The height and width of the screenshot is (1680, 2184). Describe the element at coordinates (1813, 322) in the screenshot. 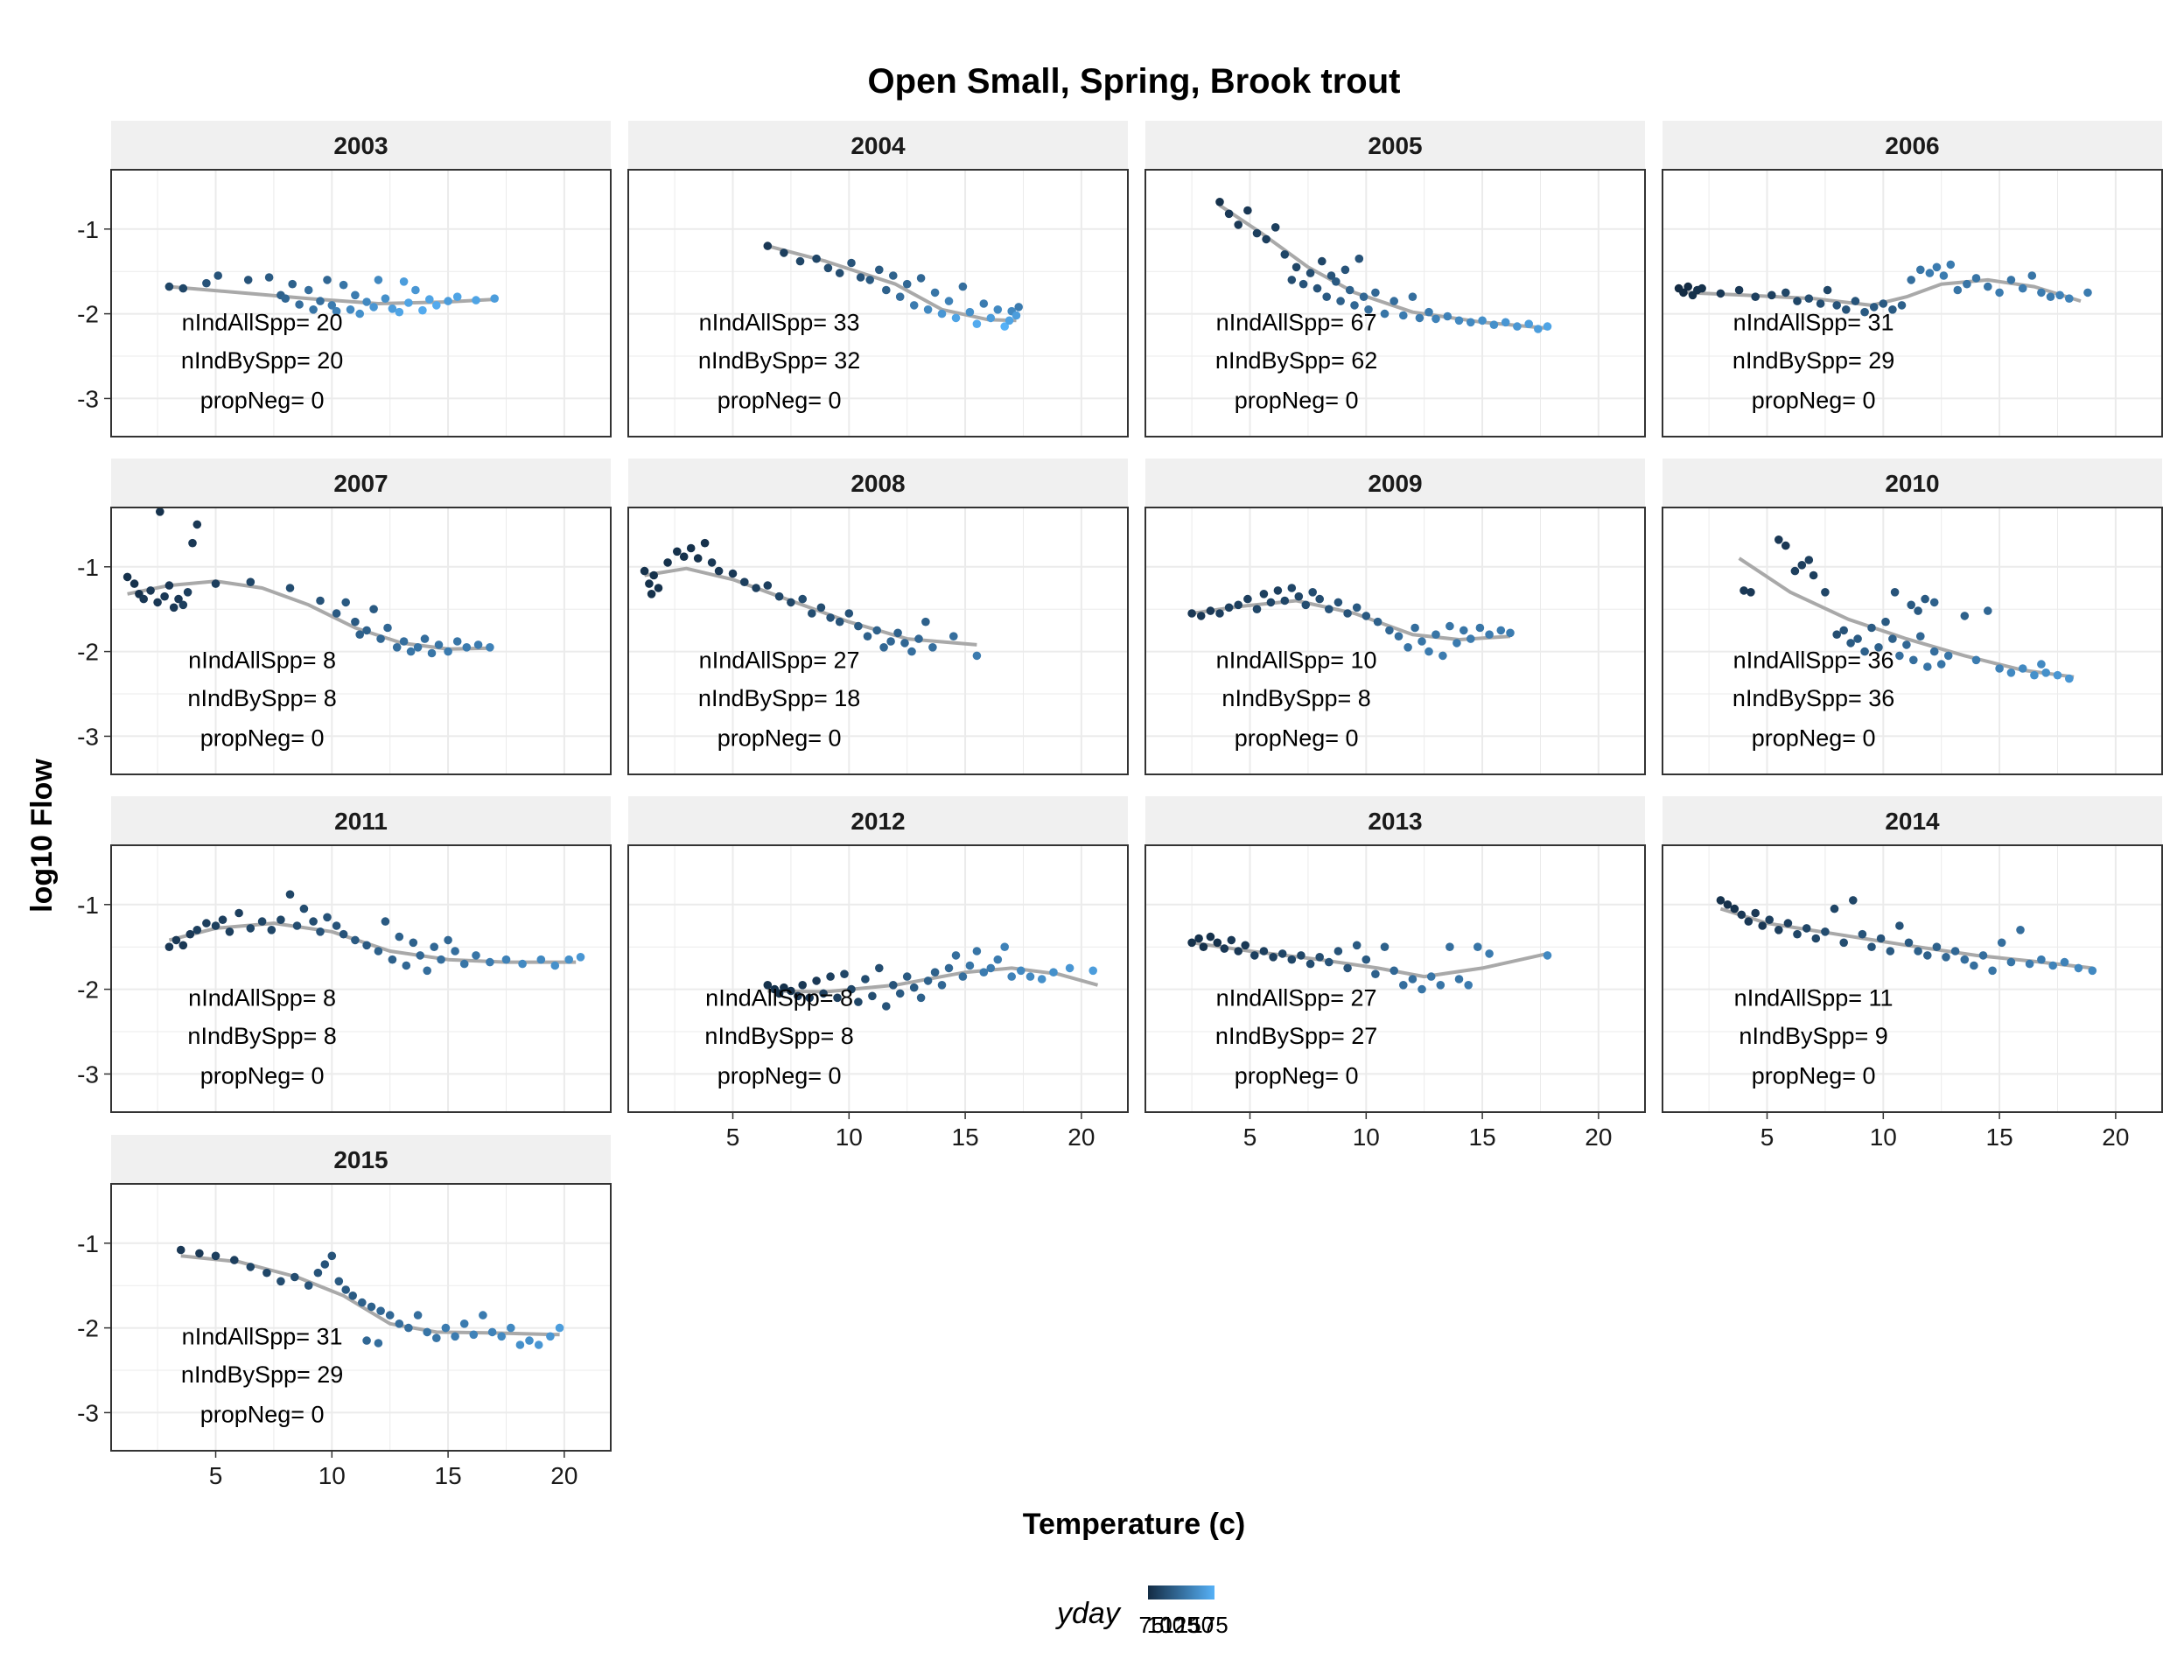

I see `annotation-nindallspp: nIndAllSpp= 31` at that location.